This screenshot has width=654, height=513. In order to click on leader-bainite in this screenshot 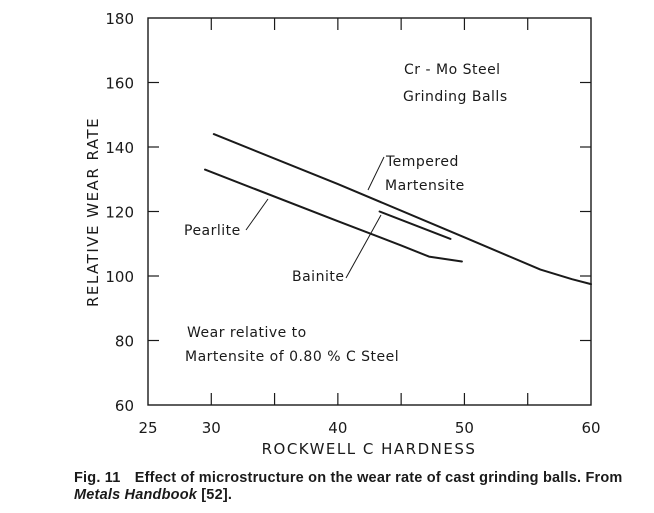, I will do `click(363, 246)`.